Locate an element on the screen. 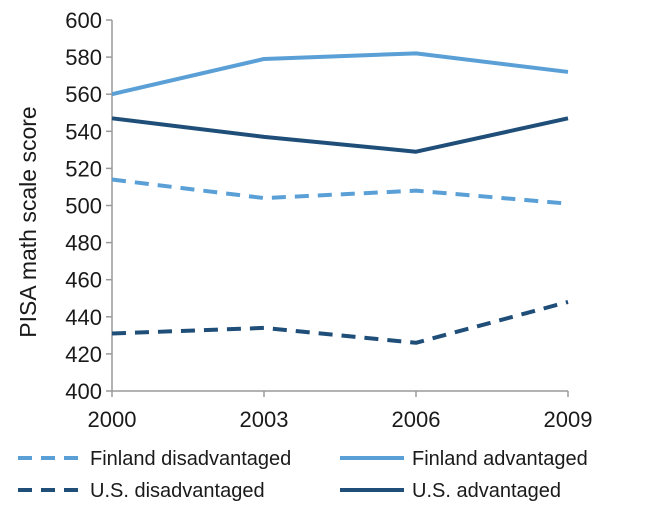  y-tick-labels: 400 420 440 460 480 500 520 540 560 580 600 is located at coordinates (83, 206).